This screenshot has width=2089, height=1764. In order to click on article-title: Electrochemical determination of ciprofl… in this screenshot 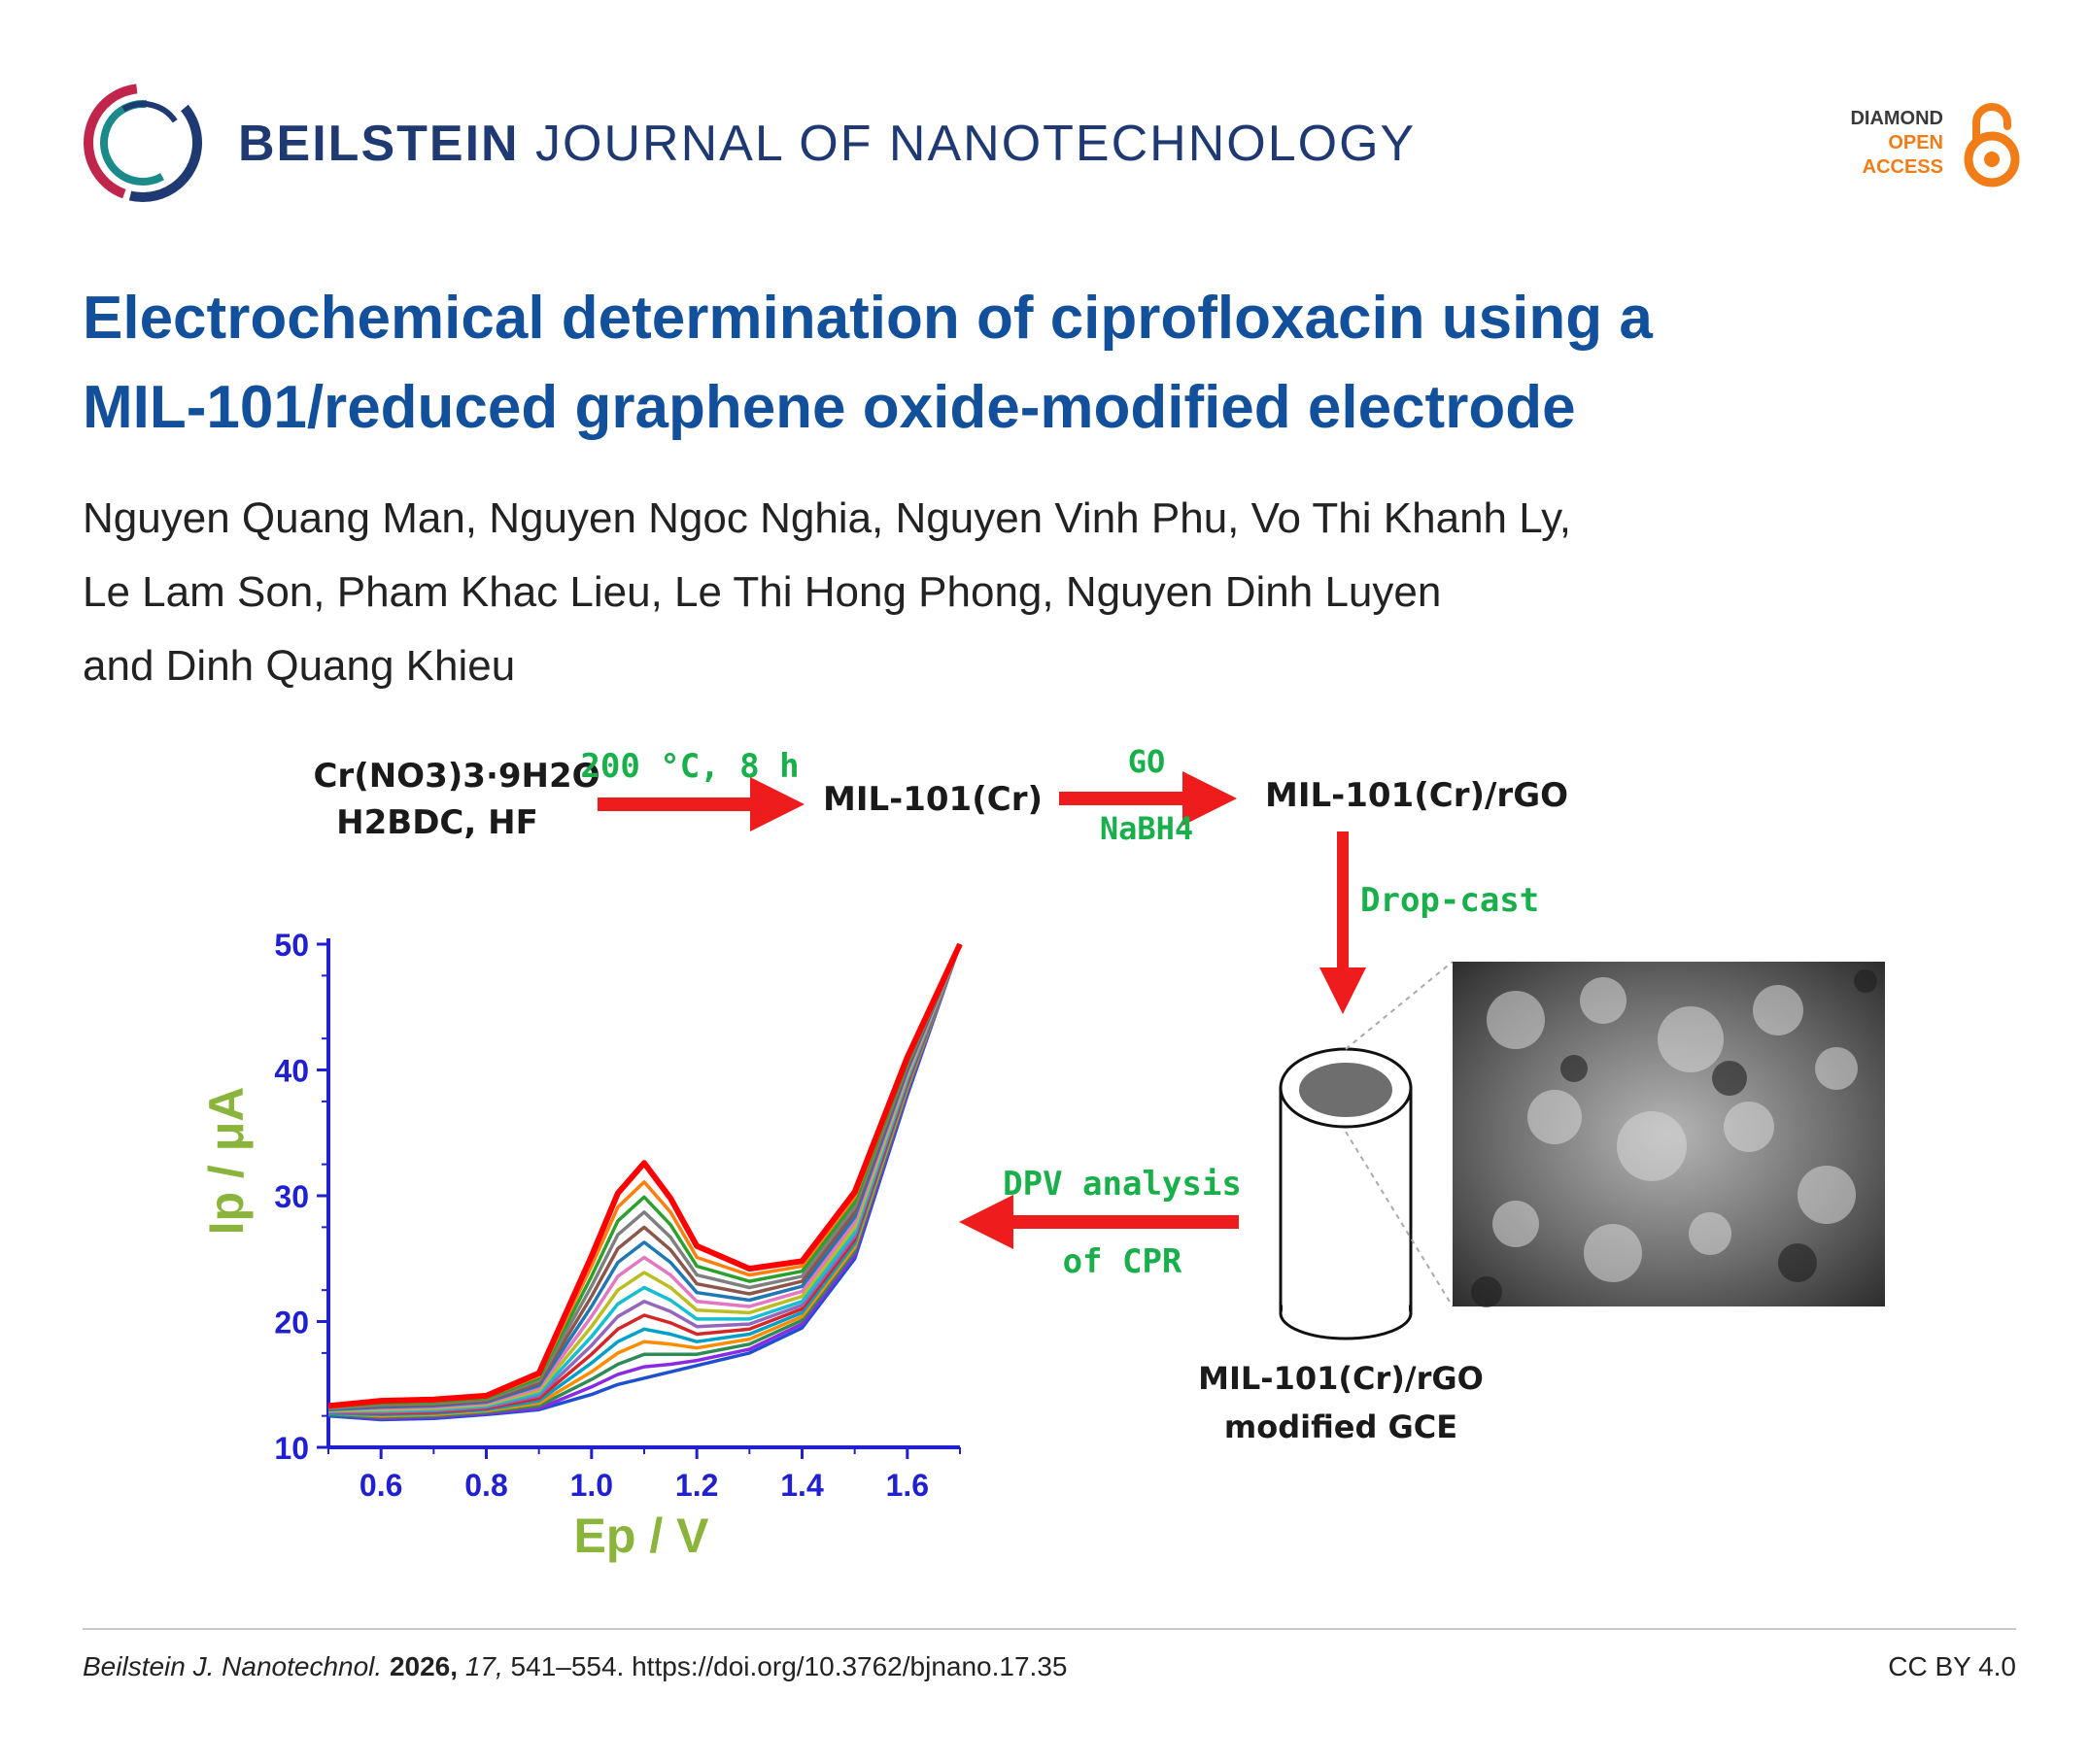, I will do `click(1025, 363)`.